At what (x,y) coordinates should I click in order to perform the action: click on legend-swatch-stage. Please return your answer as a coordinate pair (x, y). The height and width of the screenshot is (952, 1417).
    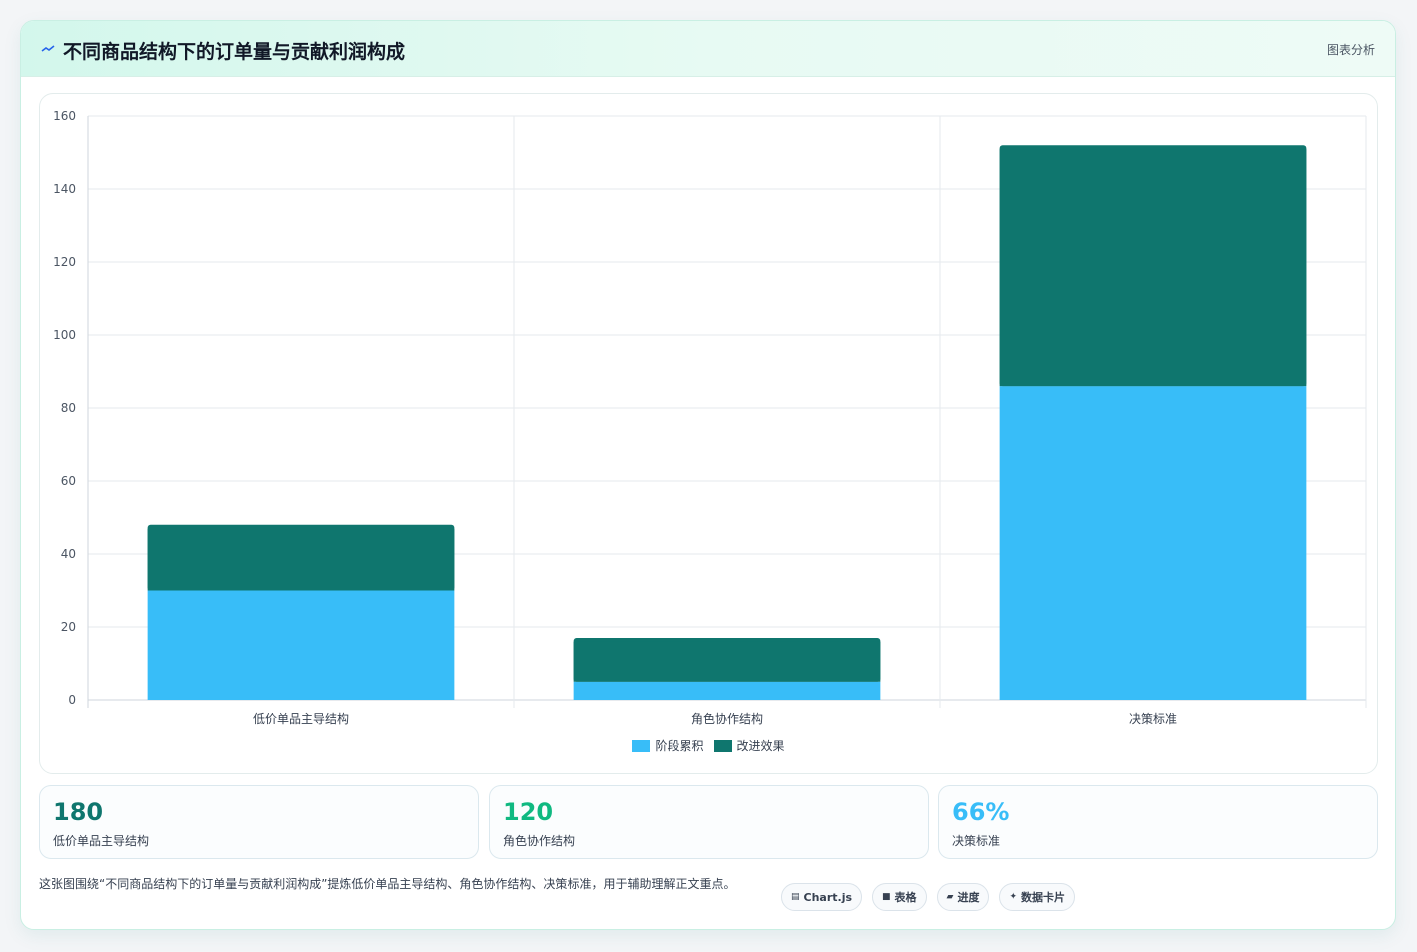
    Looking at the image, I should click on (641, 745).